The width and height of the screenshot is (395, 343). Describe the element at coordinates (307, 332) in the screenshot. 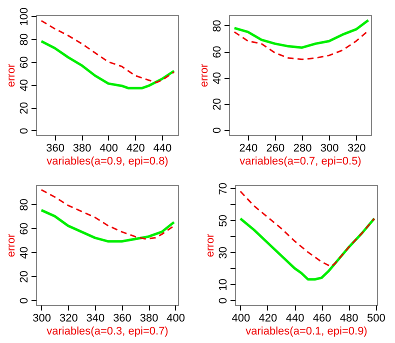

I see `x-axis-title: variables(a=0.1, epi=0.9)` at that location.